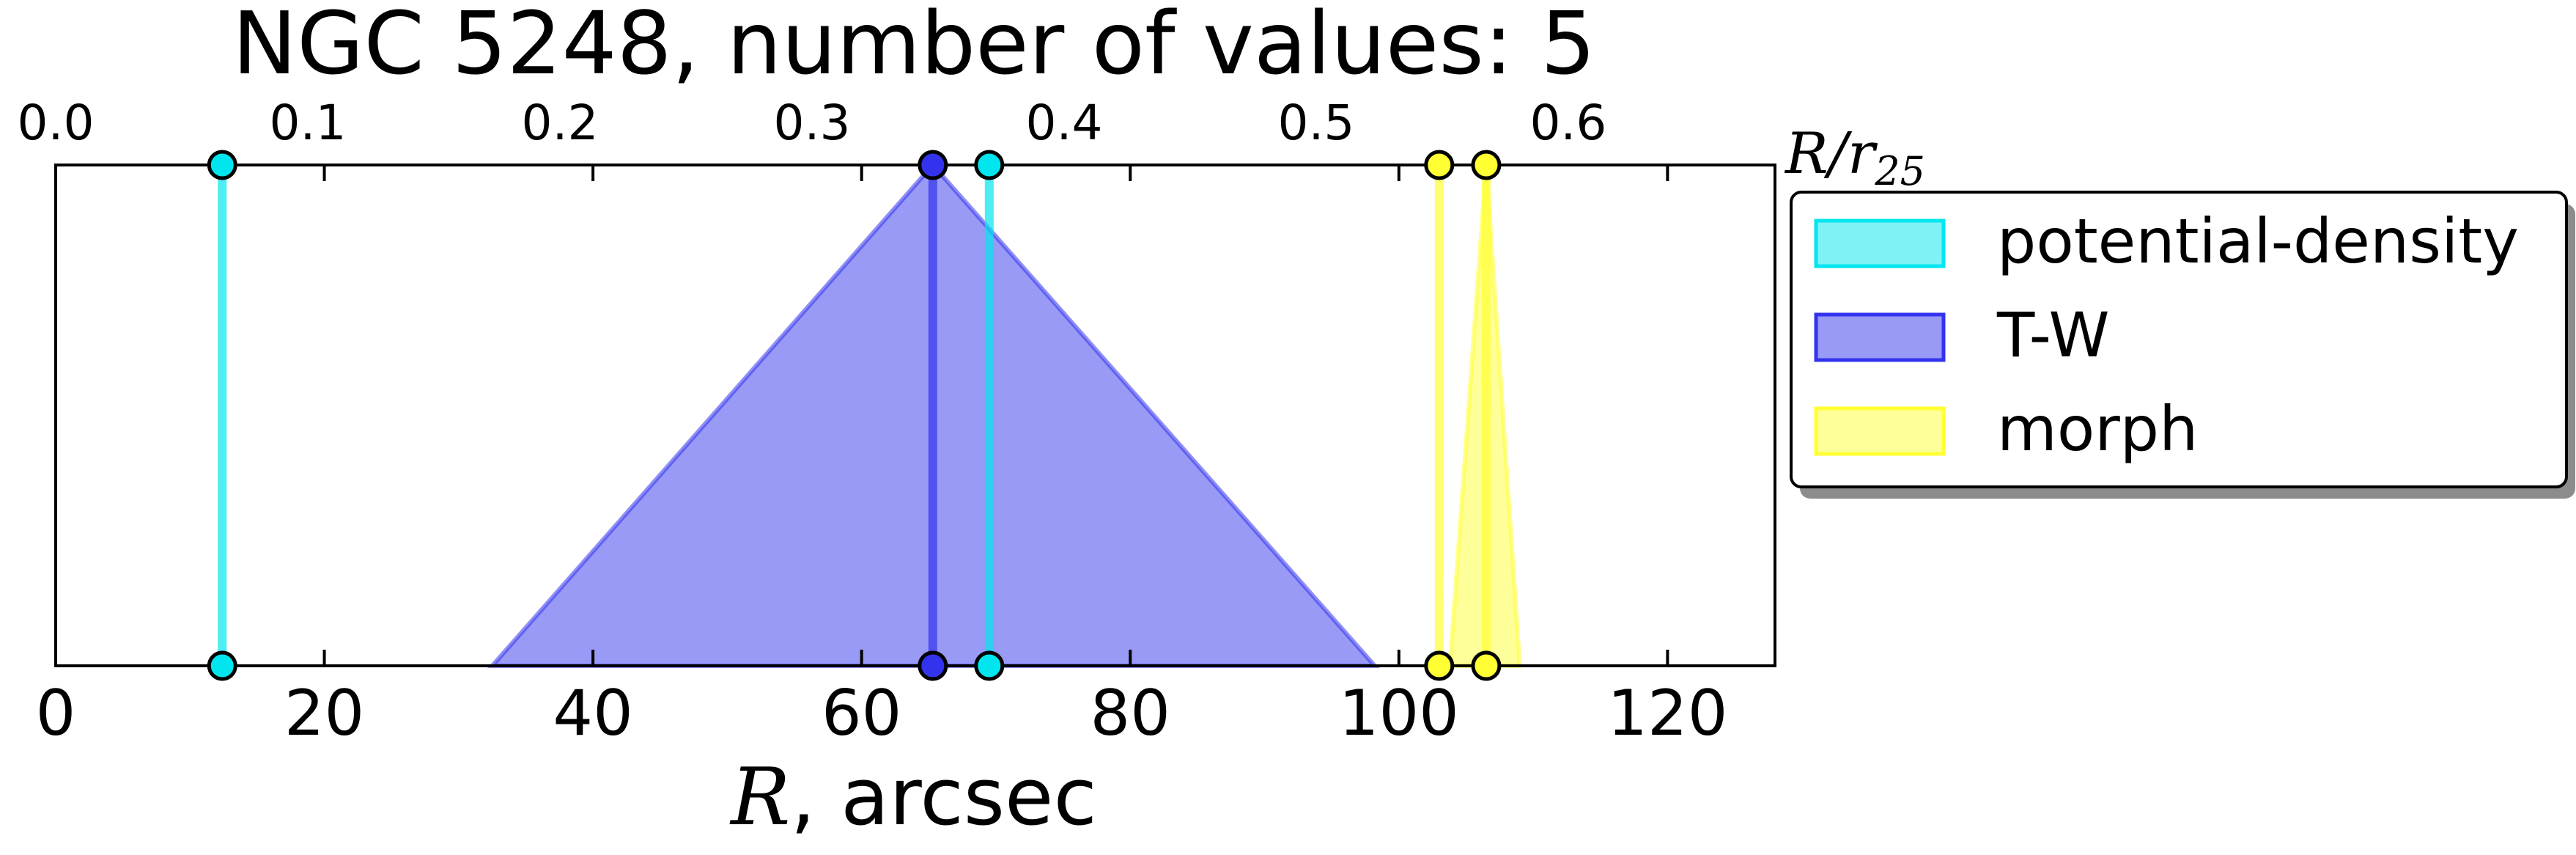  What do you see at coordinates (933, 165) in the screenshot?
I see `value-marker-1-0-top` at bounding box center [933, 165].